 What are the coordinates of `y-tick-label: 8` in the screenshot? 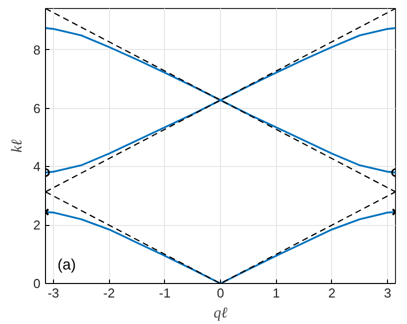 It's located at (37, 50).